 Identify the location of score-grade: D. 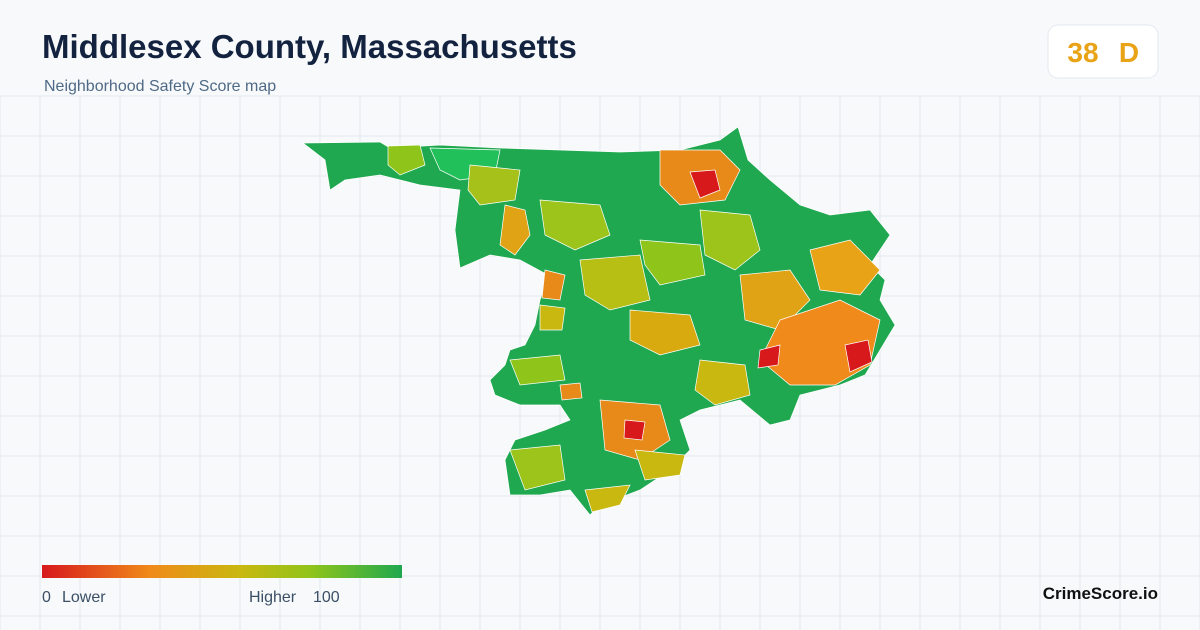
(1129, 52).